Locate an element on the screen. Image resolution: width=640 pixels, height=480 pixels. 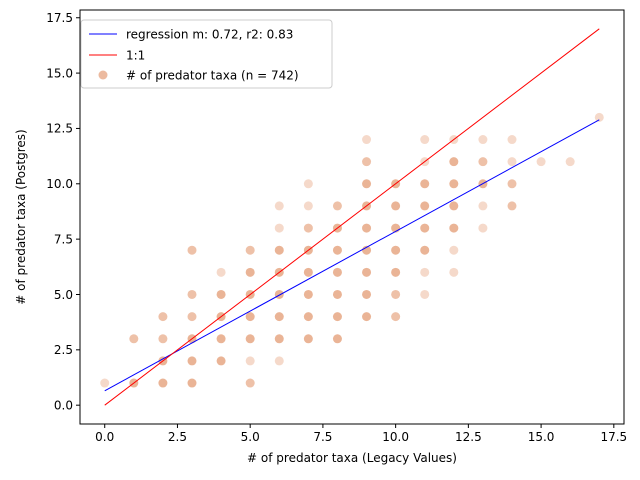
y-tick-label: 7.5 is located at coordinates (63, 239).